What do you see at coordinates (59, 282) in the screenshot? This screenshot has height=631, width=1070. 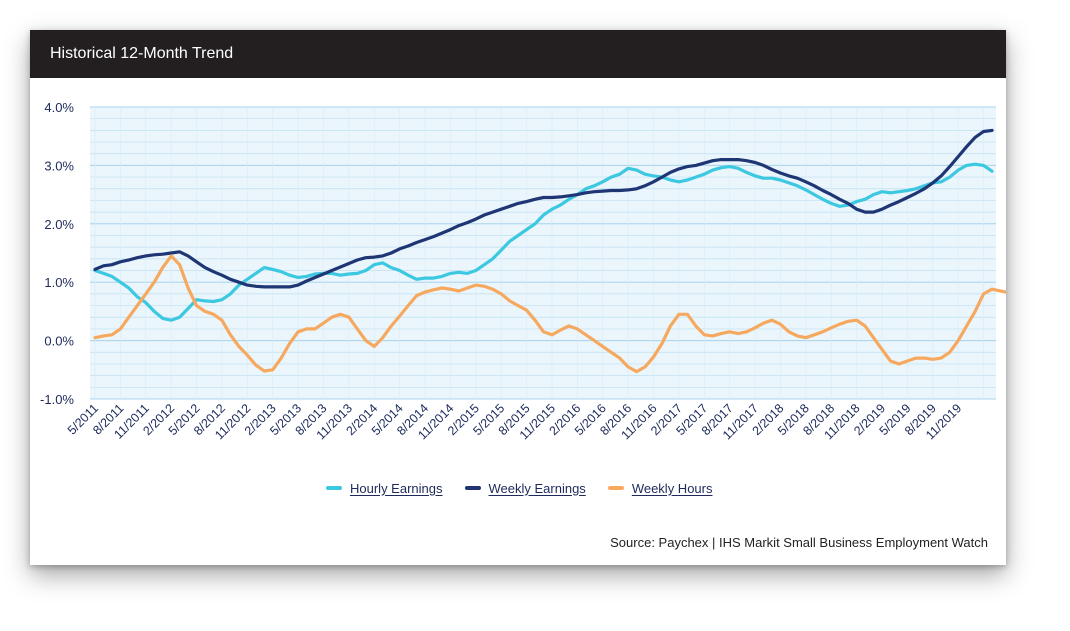 I see `y-tick-label: 1.0%` at bounding box center [59, 282].